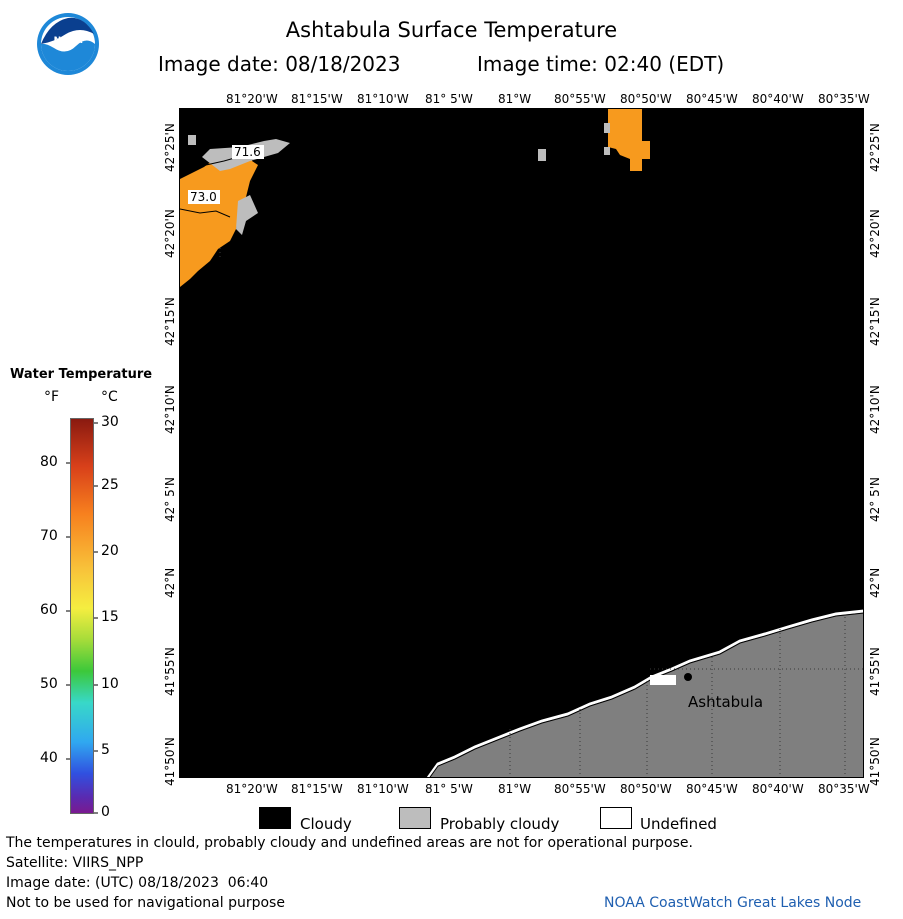  I want to click on undefined-patch, so click(663, 680).